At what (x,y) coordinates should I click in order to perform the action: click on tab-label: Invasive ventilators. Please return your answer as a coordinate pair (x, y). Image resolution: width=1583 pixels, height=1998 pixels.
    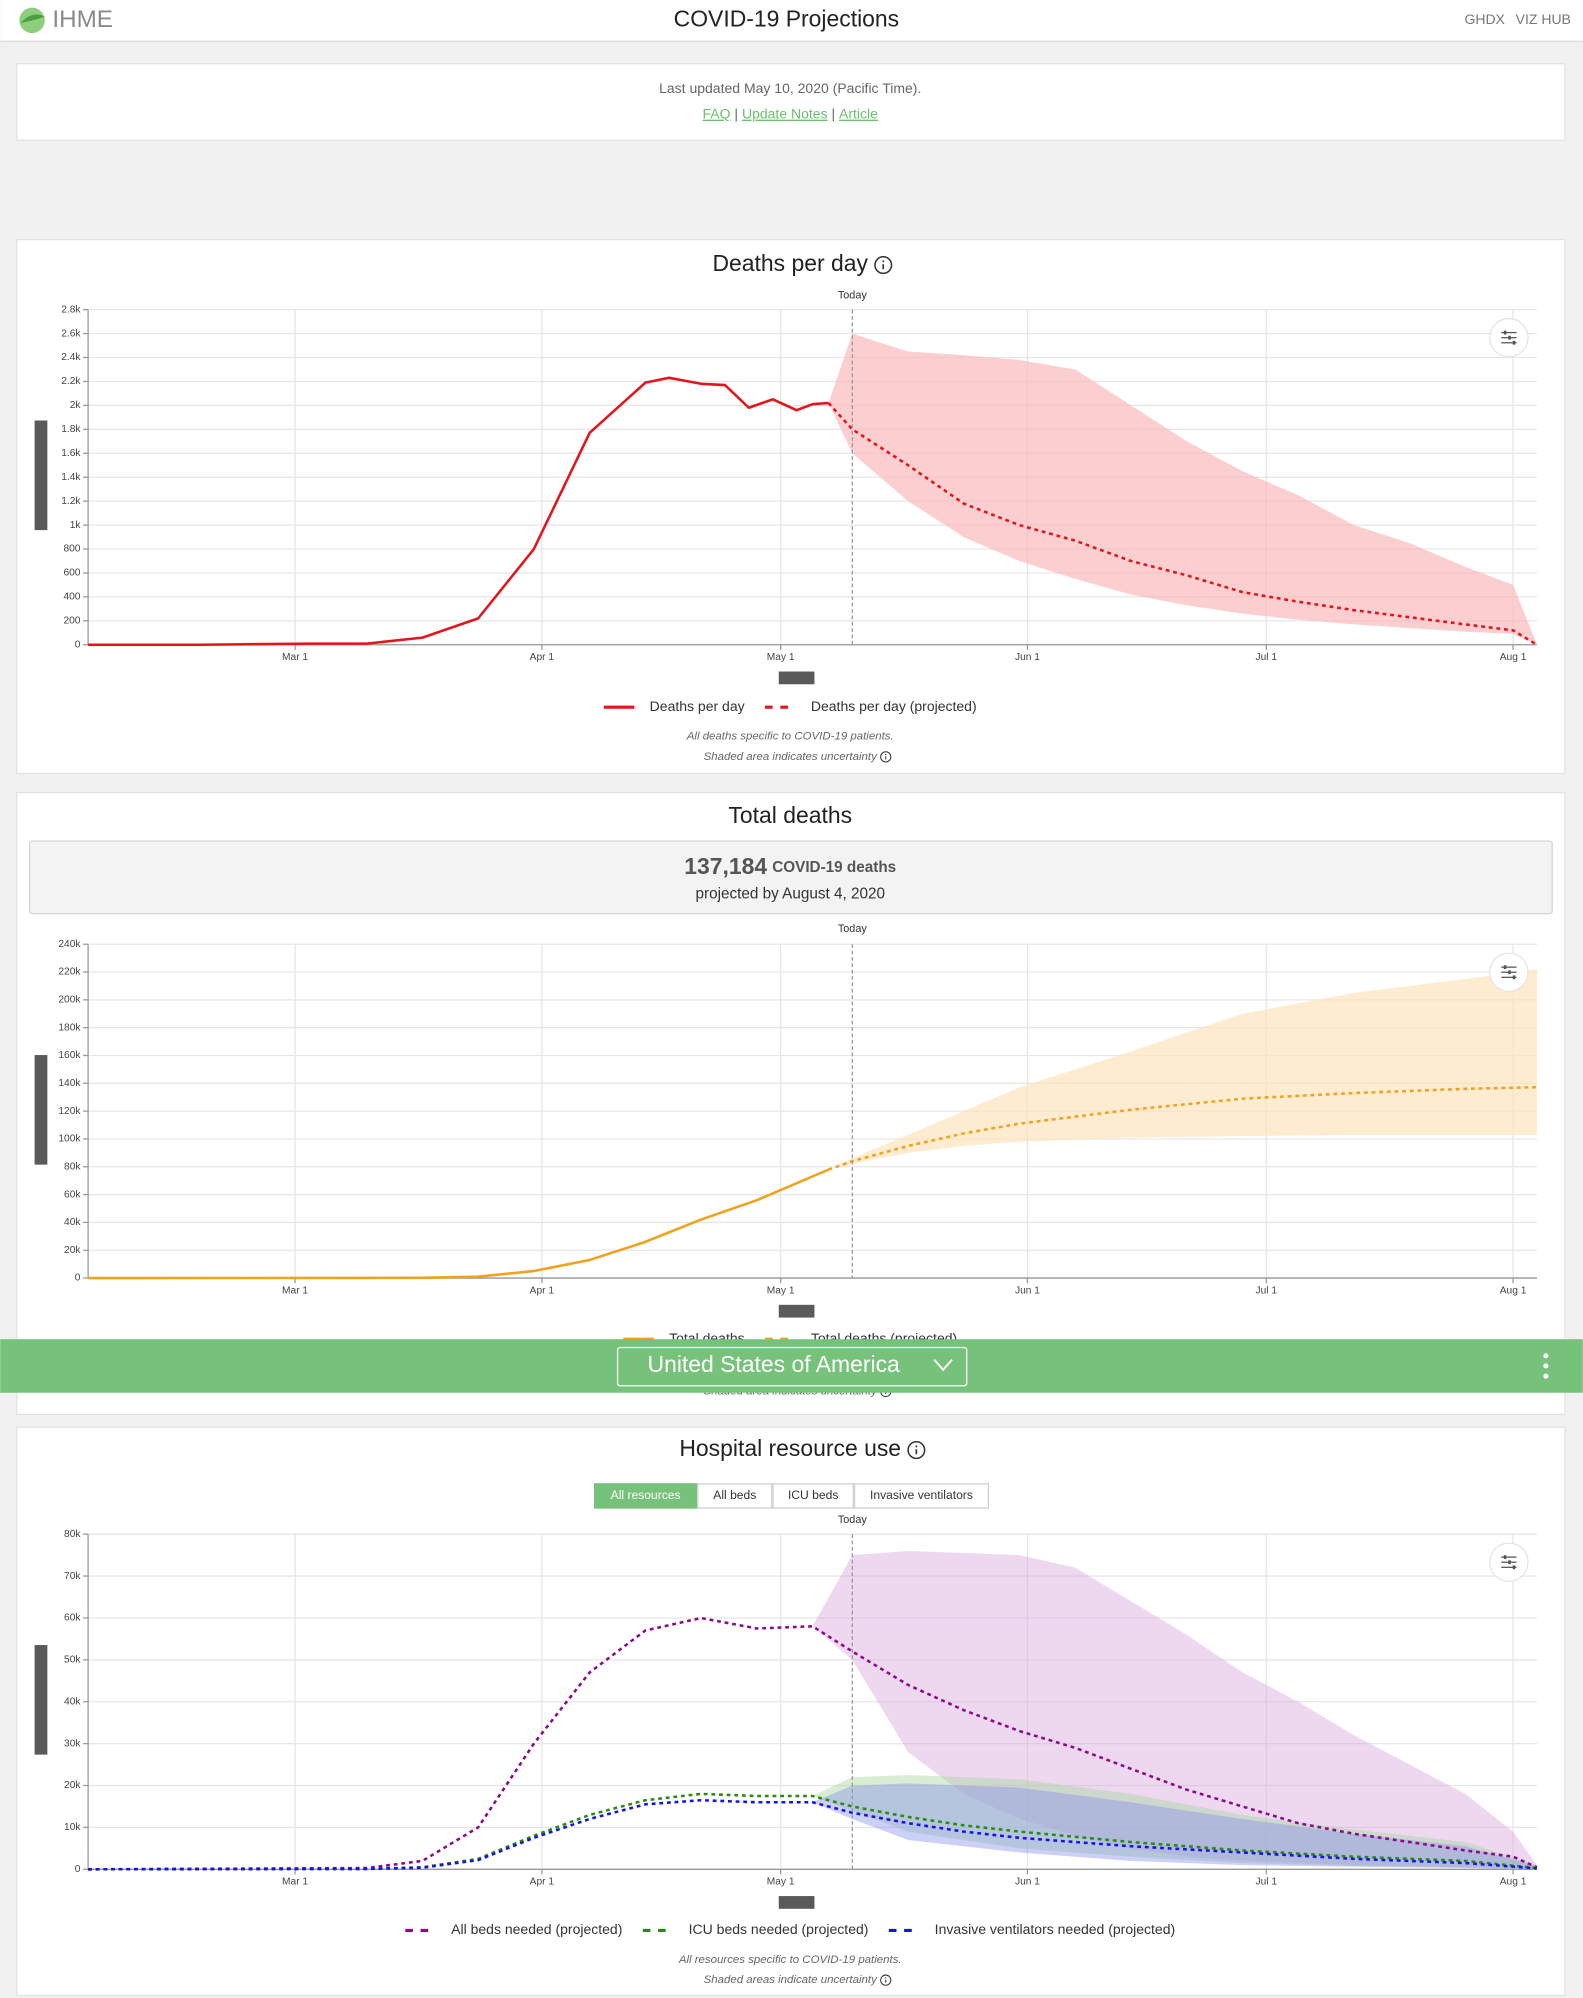
    Looking at the image, I should click on (921, 1495).